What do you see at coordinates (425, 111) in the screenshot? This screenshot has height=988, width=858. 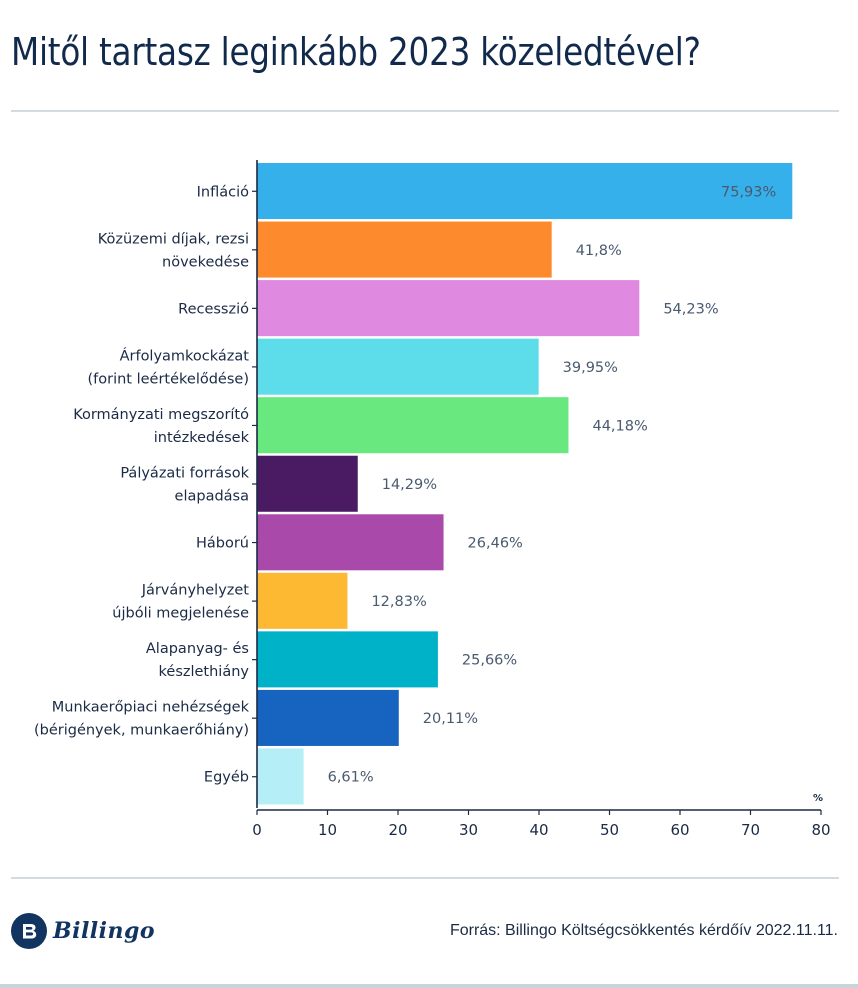 I see `header-divider` at bounding box center [425, 111].